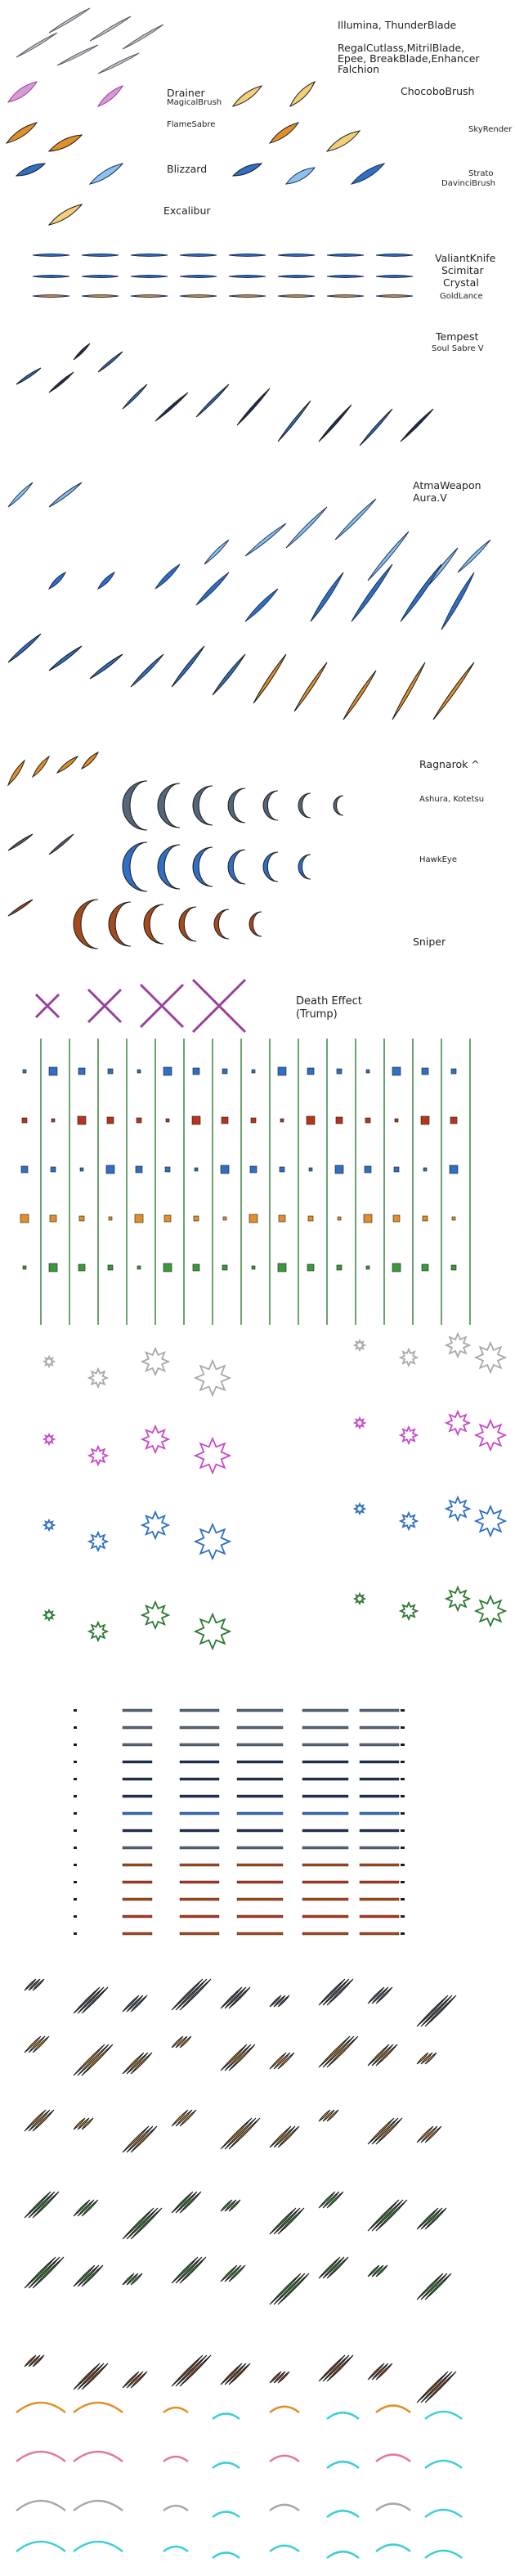 The width and height of the screenshot is (515, 2576). What do you see at coordinates (187, 210) in the screenshot?
I see `label-excalibur: Excalibur` at bounding box center [187, 210].